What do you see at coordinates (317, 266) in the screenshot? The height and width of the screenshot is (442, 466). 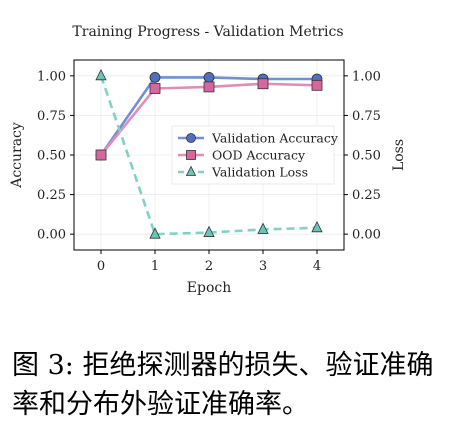 I see `x-tick-label: 4` at bounding box center [317, 266].